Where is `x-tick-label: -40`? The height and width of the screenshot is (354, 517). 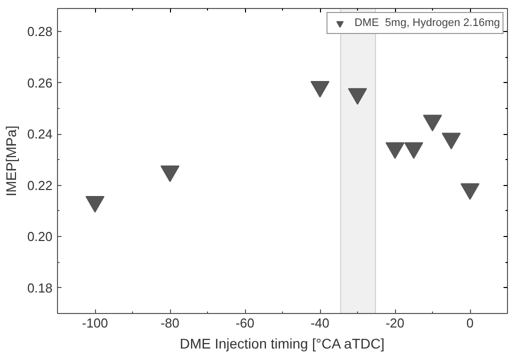 x-tick-label: -40 is located at coordinates (320, 323).